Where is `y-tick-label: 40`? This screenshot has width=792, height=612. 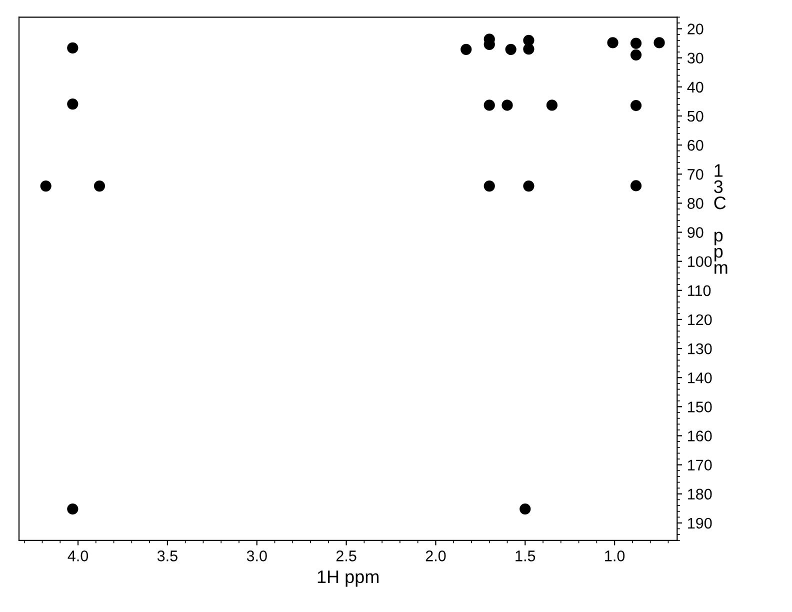 y-tick-label: 40 is located at coordinates (695, 87).